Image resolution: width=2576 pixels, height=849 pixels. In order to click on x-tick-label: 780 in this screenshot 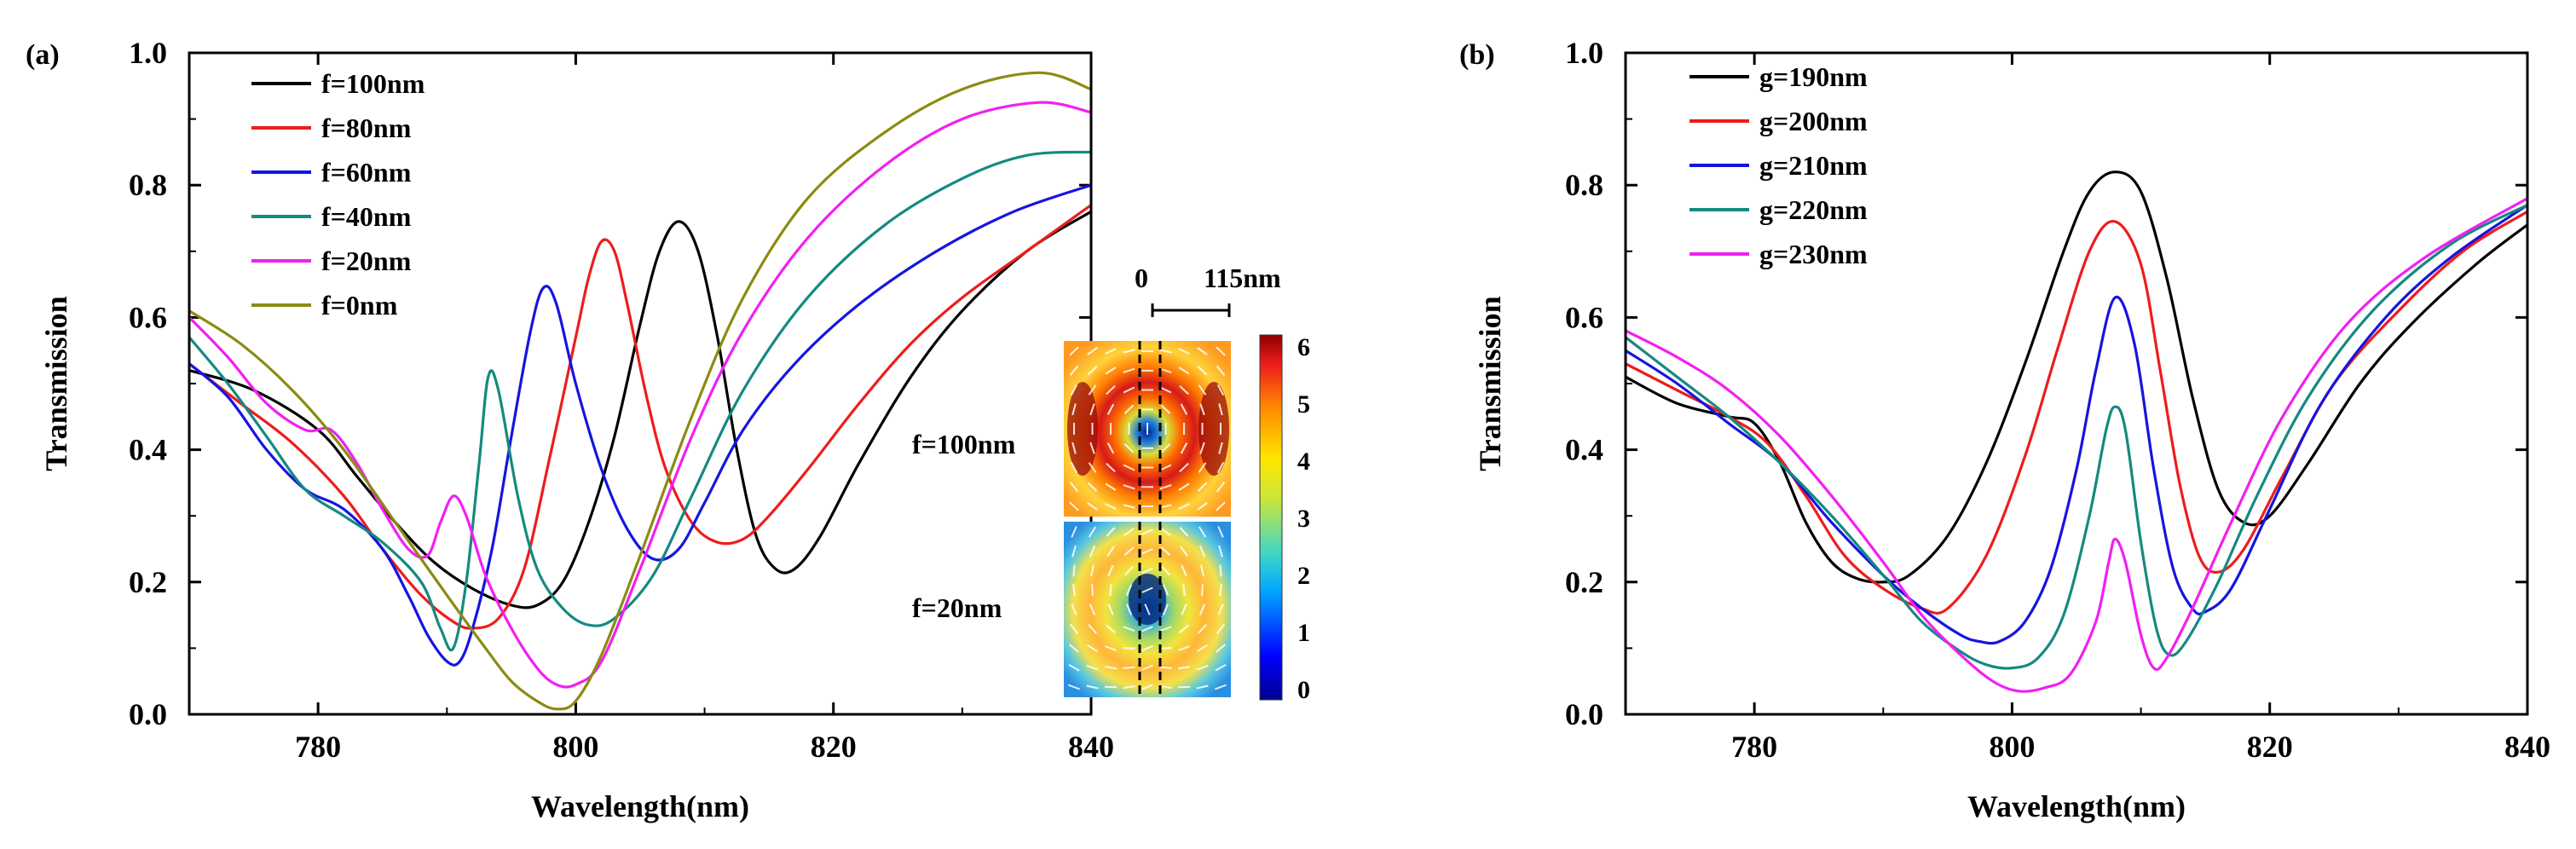, I will do `click(1754, 747)`.